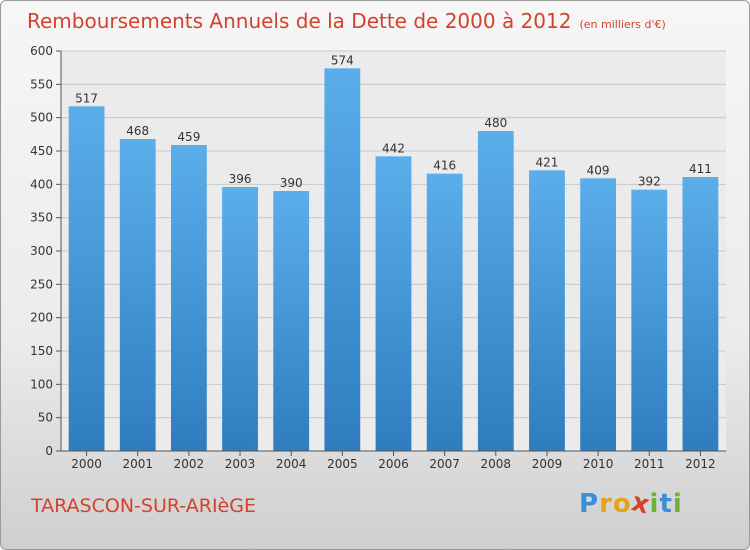 This screenshot has width=750, height=550. What do you see at coordinates (342, 259) in the screenshot?
I see `bar-2005` at bounding box center [342, 259].